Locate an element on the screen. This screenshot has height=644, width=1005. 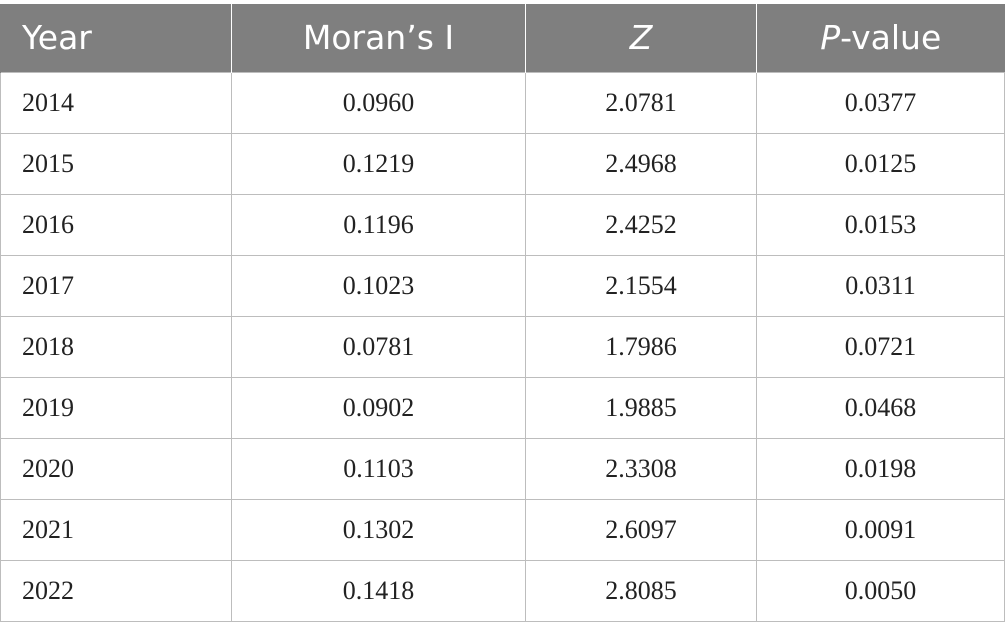
table-row: 2017 0.1023 2.1554 0.0311 is located at coordinates (502, 286).